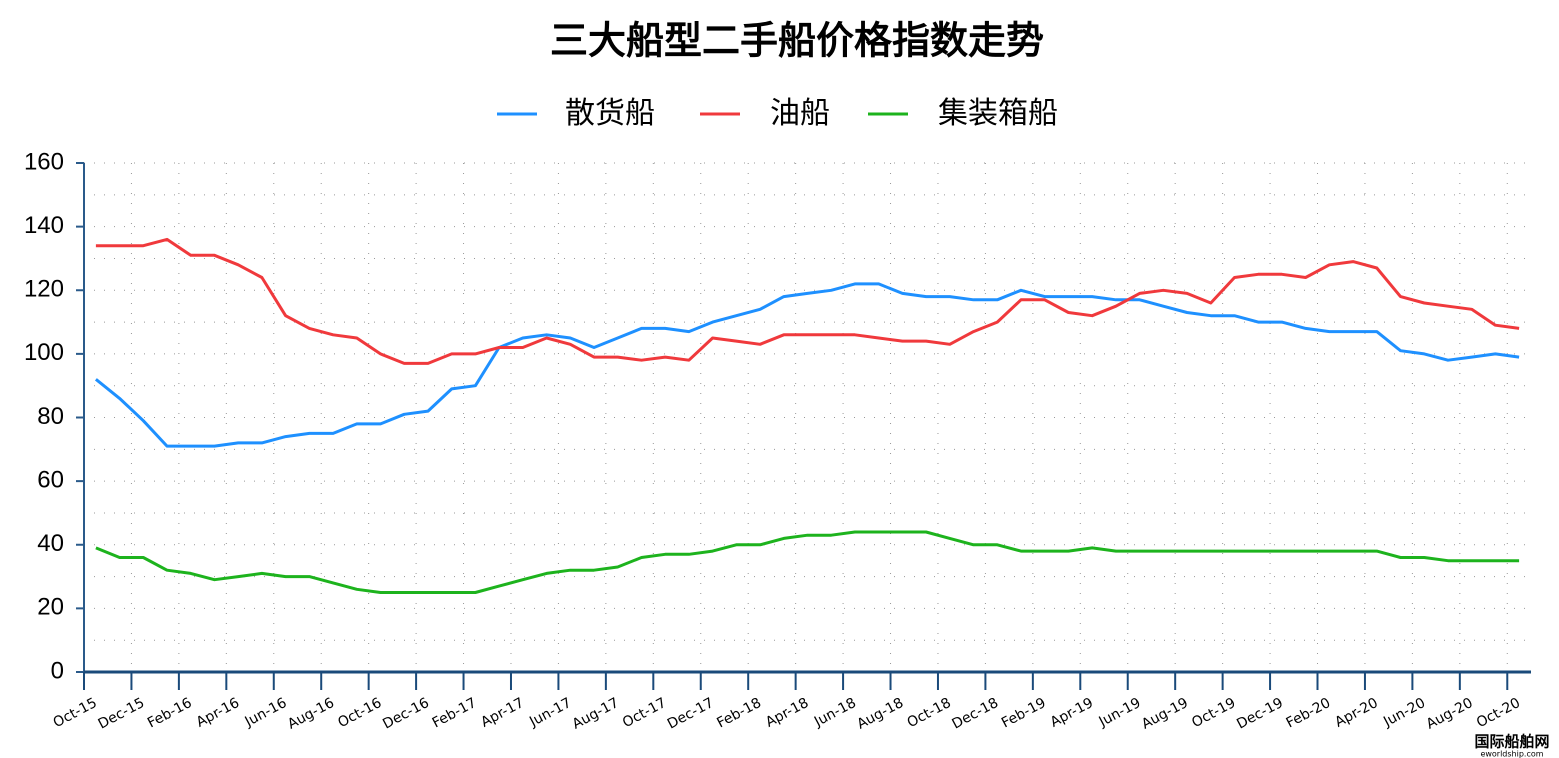 This screenshot has width=1559, height=758. Describe the element at coordinates (266, 713) in the screenshot. I see `x-tick-label: Jun-16` at that location.